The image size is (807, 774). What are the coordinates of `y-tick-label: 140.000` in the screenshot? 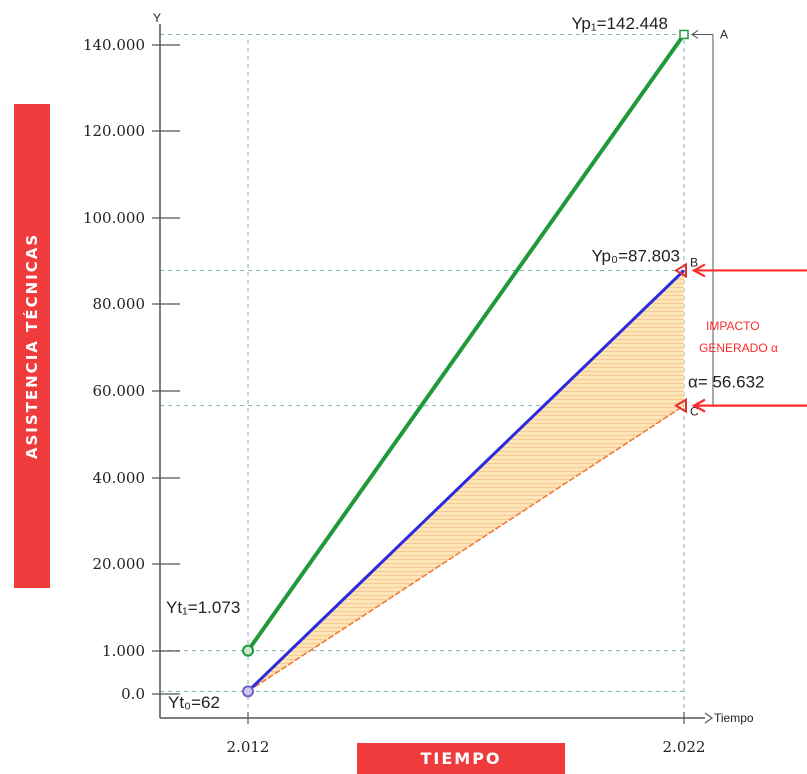 It's located at (114, 45).